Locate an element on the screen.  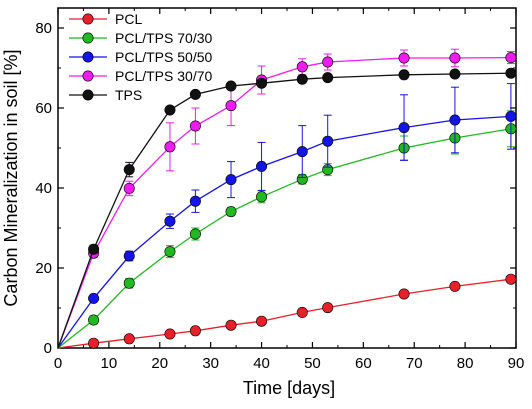
x-tick-label: 0 is located at coordinates (58, 363).